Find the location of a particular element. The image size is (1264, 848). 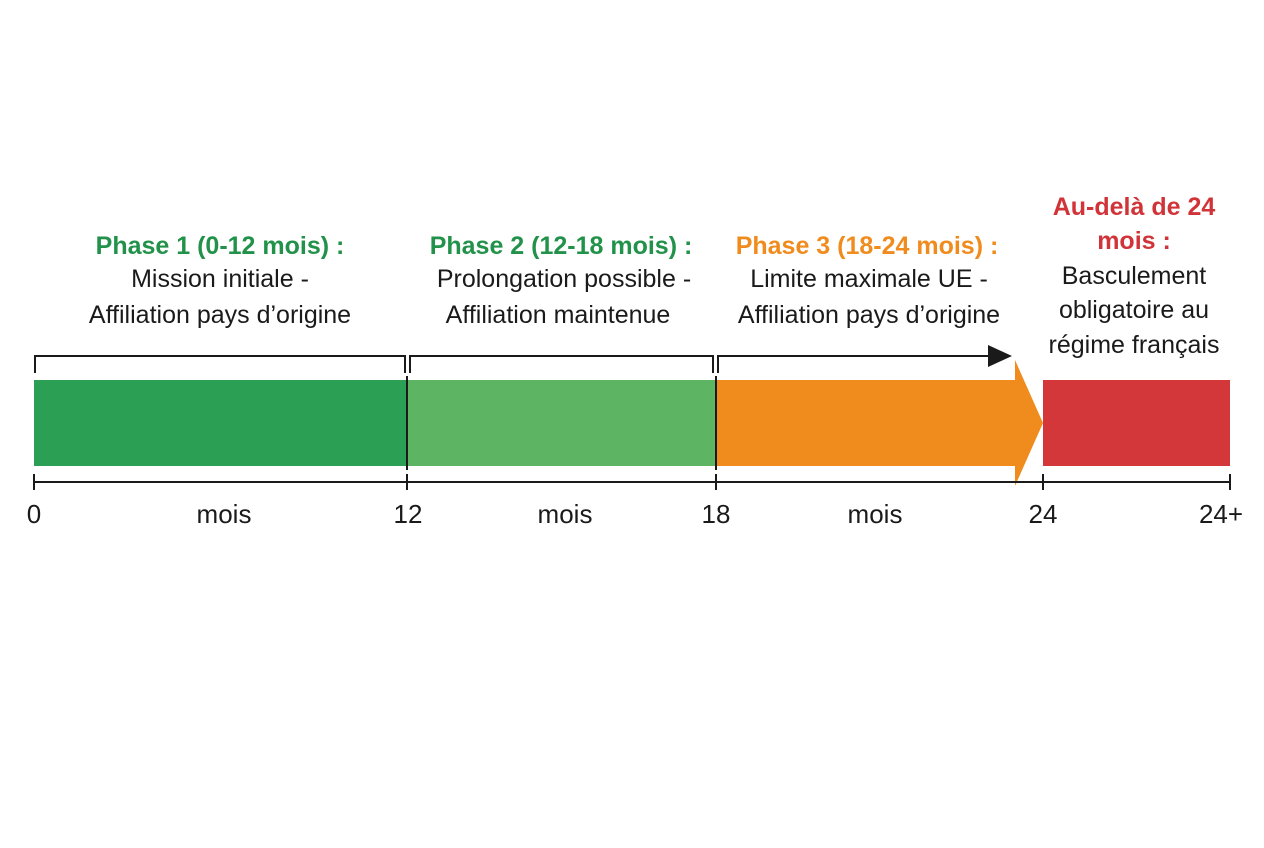

phase1-desc-line2: Affiliation pays d’origine is located at coordinates (220, 315).